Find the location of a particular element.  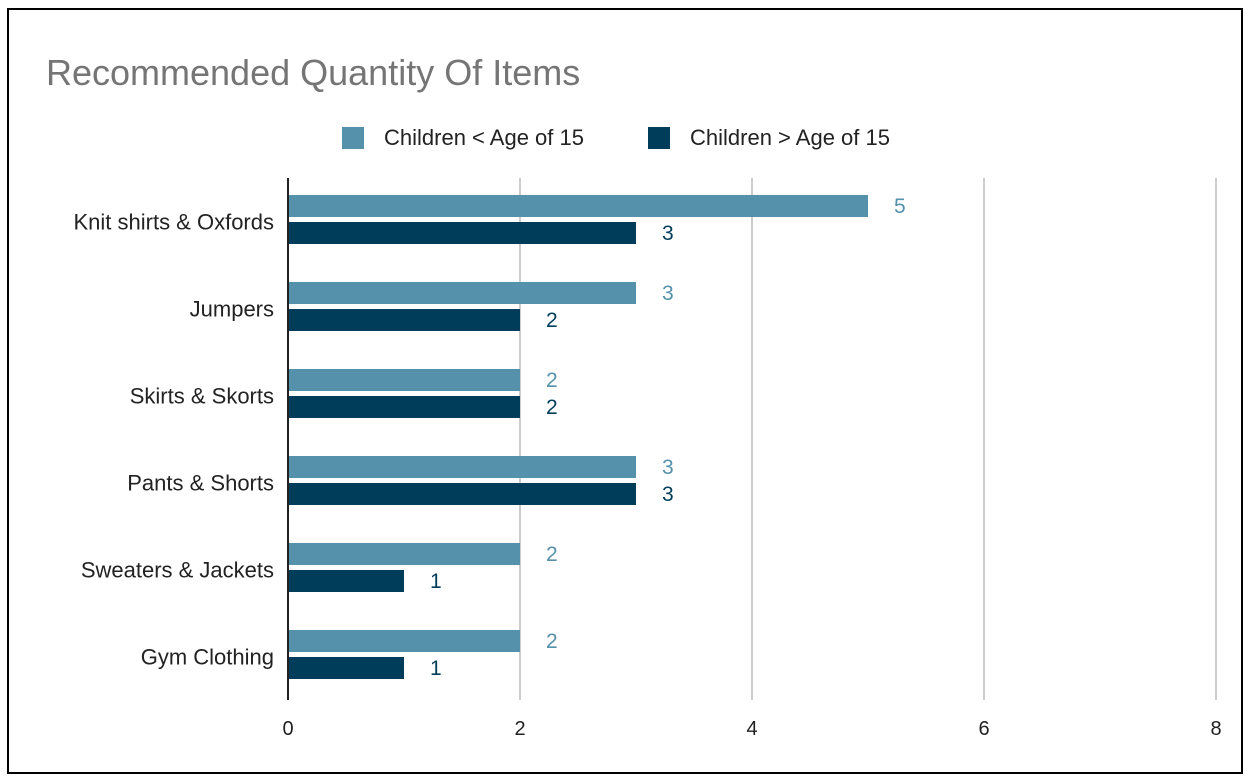

legend-item-series-1: Children < Age of 15 is located at coordinates (463, 138).